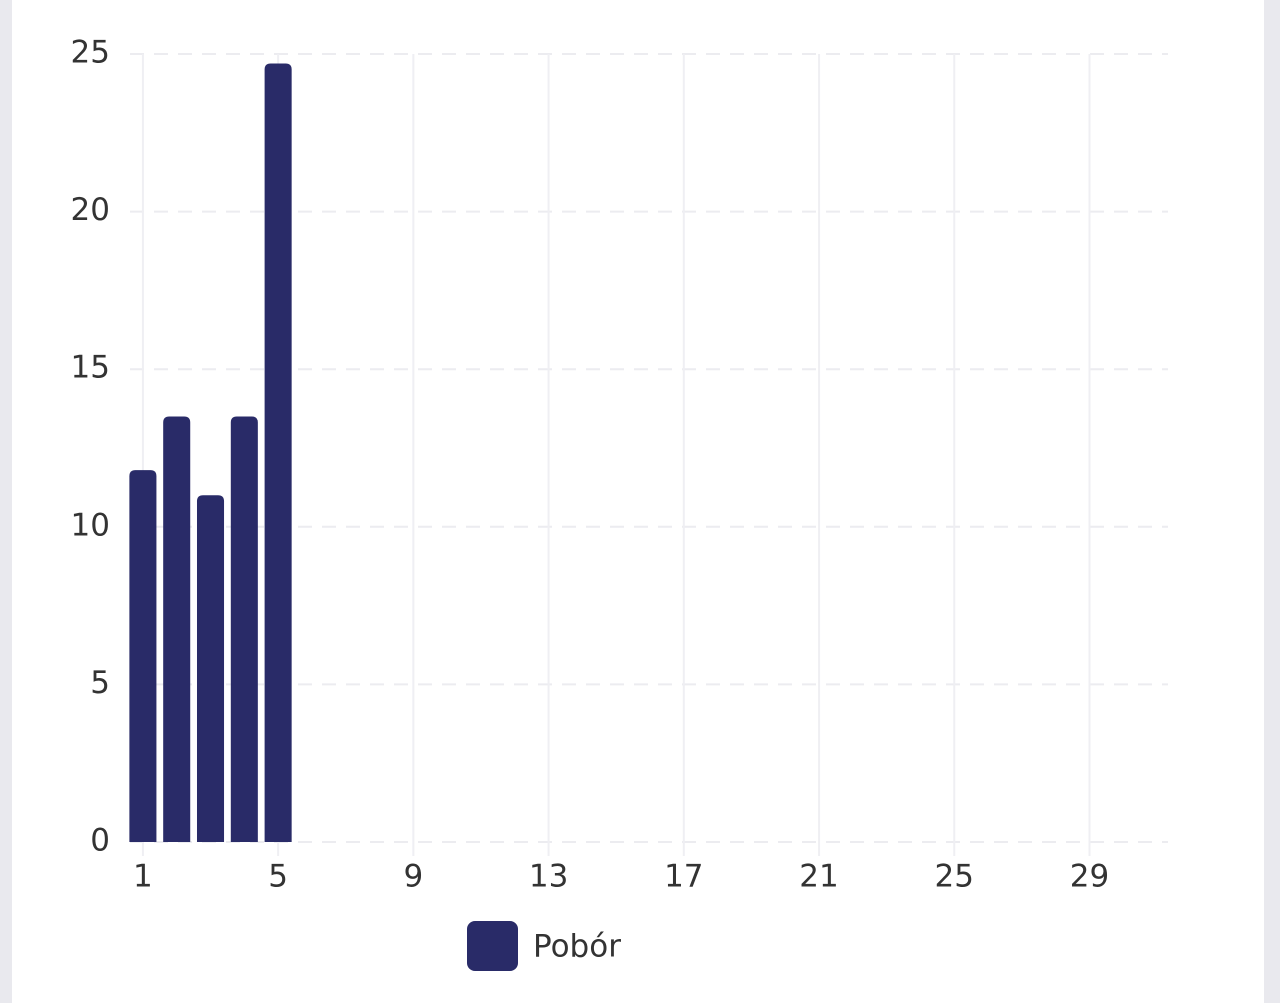 The width and height of the screenshot is (1280, 1003). What do you see at coordinates (90, 53) in the screenshot?
I see `y-tick-label: 25` at bounding box center [90, 53].